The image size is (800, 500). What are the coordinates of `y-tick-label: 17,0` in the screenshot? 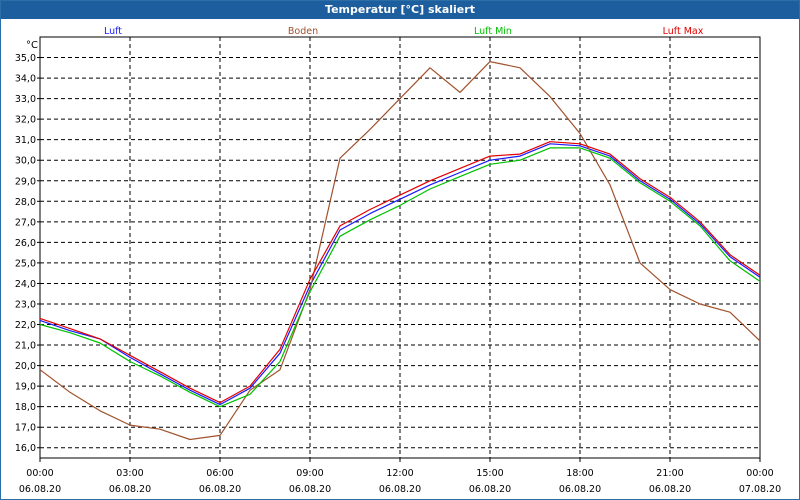 It's located at (25, 428).